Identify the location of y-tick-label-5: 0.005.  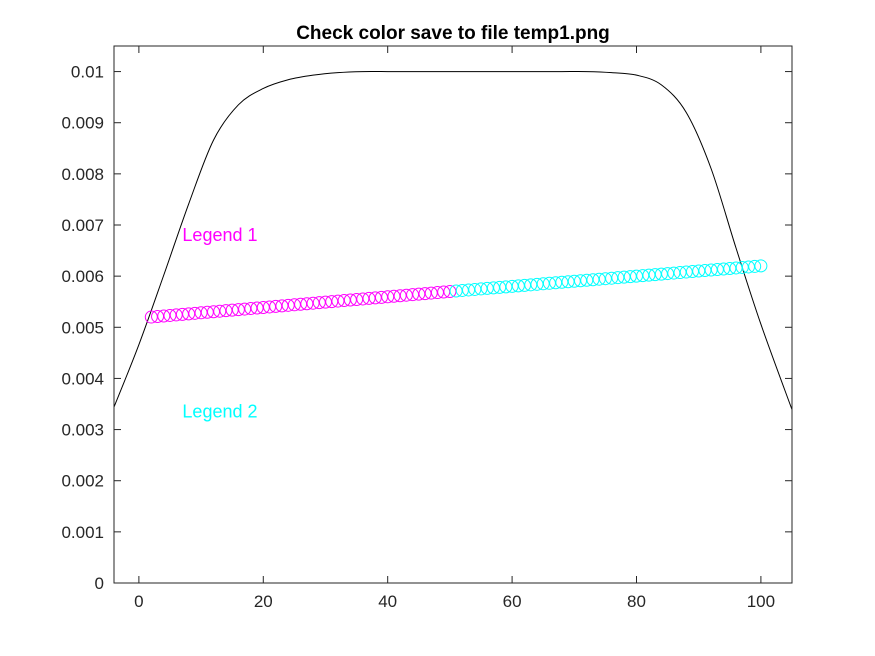
(82, 327).